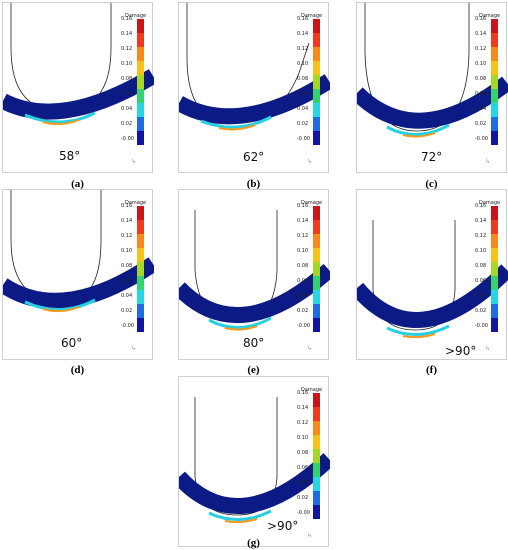  What do you see at coordinates (417, 67) in the screenshot?
I see `punch-outline` at bounding box center [417, 67].